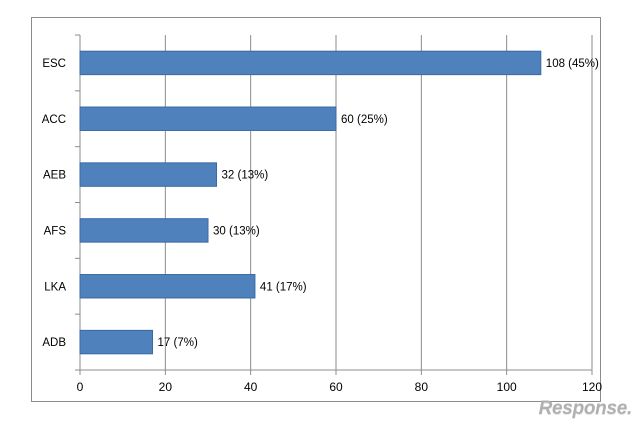 This screenshot has width=640, height=428. What do you see at coordinates (167, 286) in the screenshot?
I see `bar-lka` at bounding box center [167, 286].